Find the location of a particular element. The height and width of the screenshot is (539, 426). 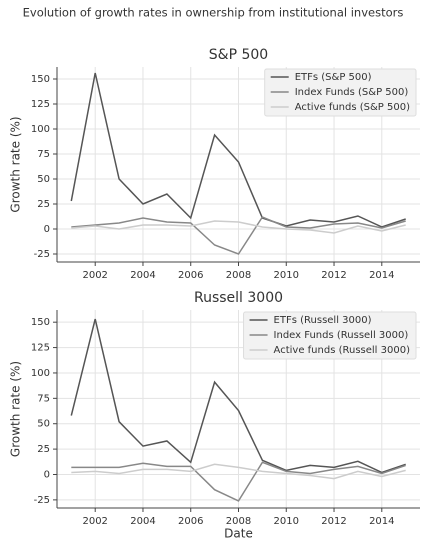

chart-title: S&P 500 is located at coordinates (238, 55).